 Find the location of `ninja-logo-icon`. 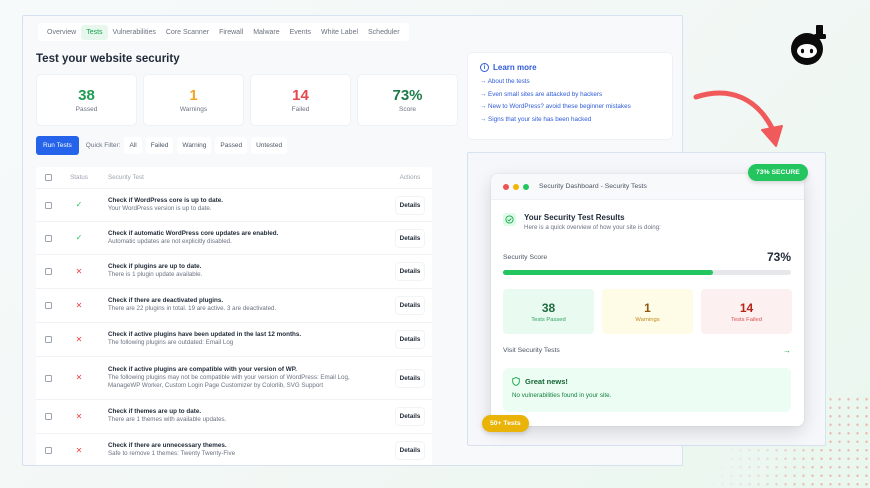

ninja-logo-icon is located at coordinates (808, 45).